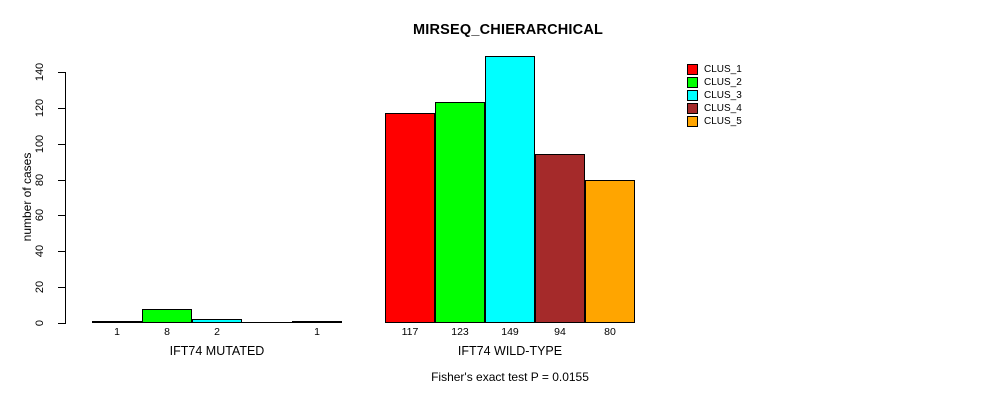 The width and height of the screenshot is (990, 400). What do you see at coordinates (40, 251) in the screenshot?
I see `y-axis-tick-label: 40` at bounding box center [40, 251].